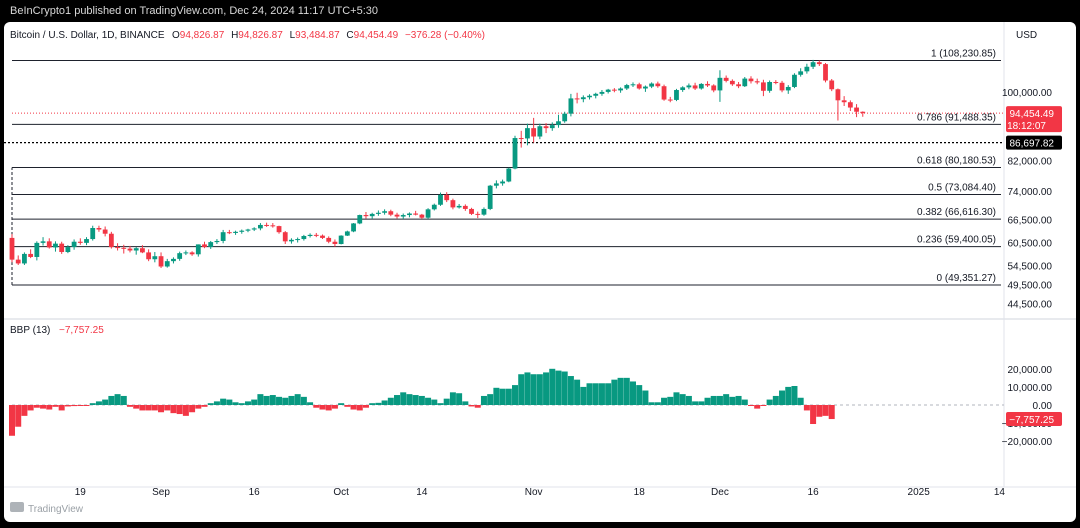 The image size is (1080, 528). I want to click on time-tick-label: Nov, so click(534, 492).